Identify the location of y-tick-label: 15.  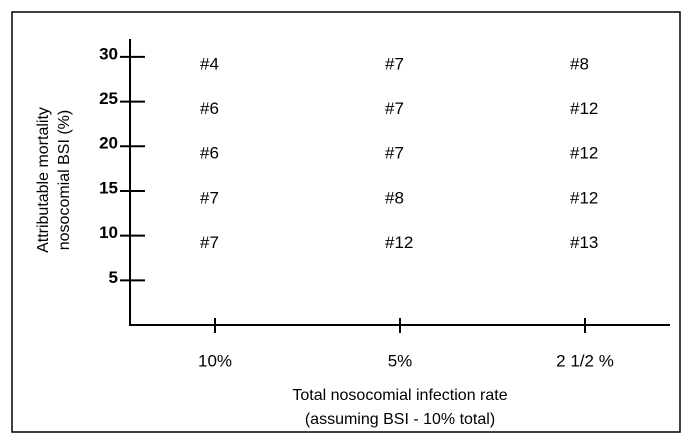
(108, 187).